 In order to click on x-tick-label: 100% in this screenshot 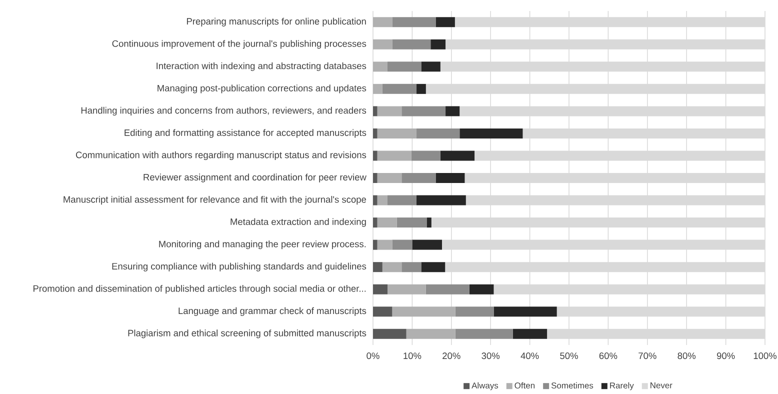, I will do `click(765, 356)`.